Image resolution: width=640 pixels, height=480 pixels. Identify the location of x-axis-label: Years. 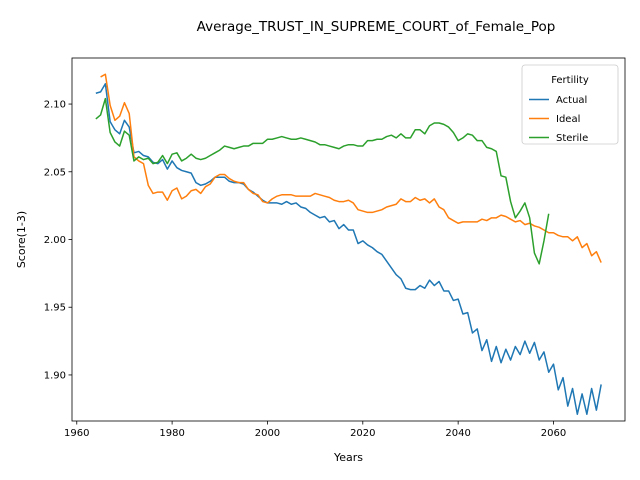
(348, 457).